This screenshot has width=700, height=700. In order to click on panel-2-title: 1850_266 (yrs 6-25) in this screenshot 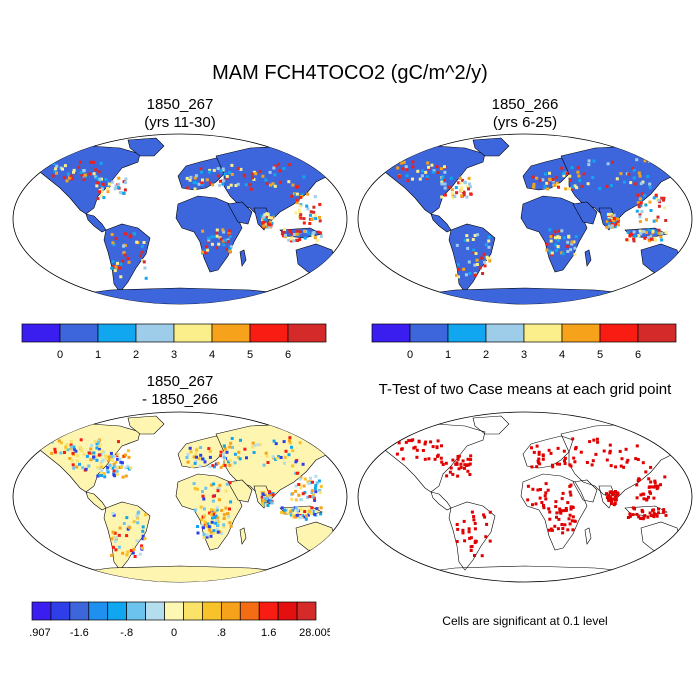, I will do `click(525, 114)`.